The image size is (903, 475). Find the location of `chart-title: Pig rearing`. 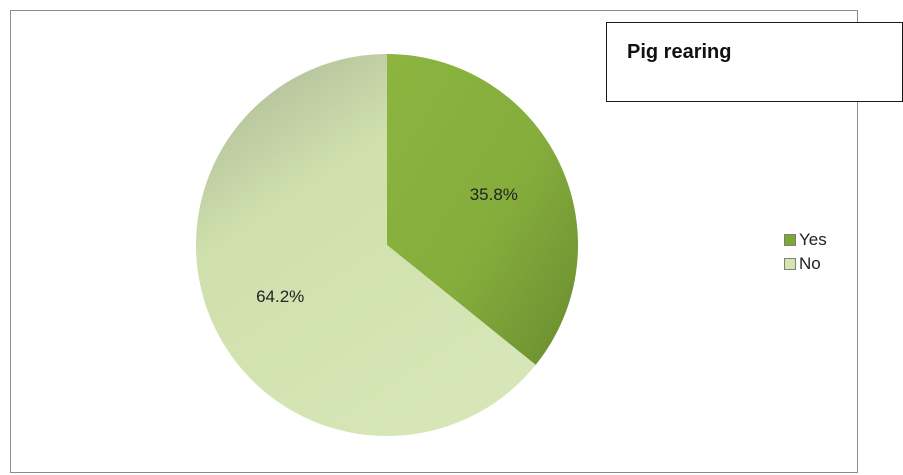

chart-title: Pig rearing is located at coordinates (679, 52).